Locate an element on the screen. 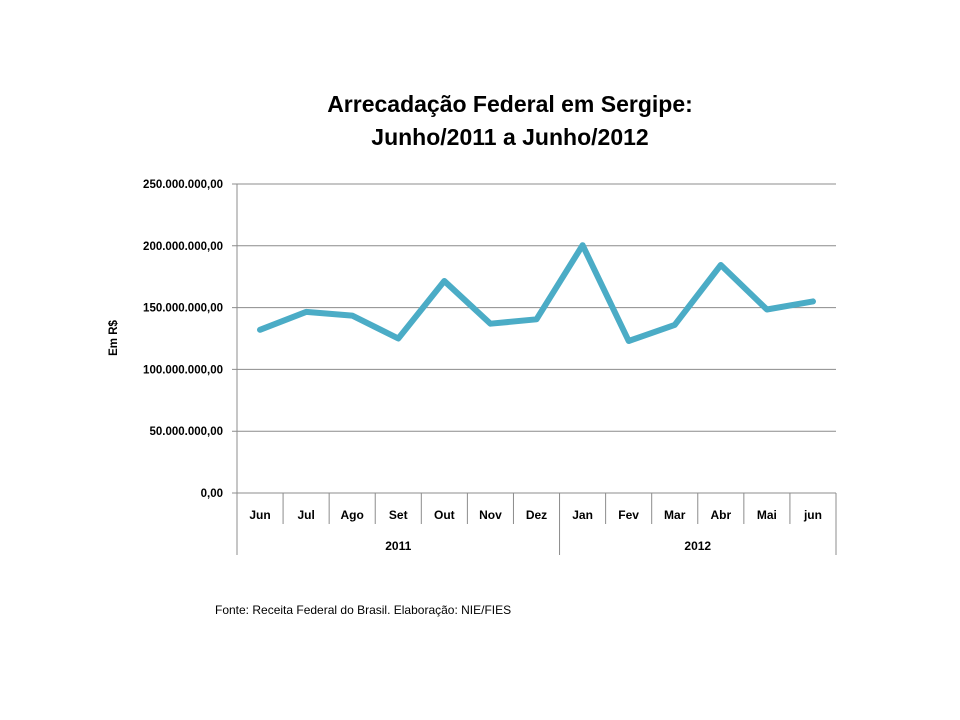 The image size is (960, 720). x-tick-label: Fev is located at coordinates (628, 515).